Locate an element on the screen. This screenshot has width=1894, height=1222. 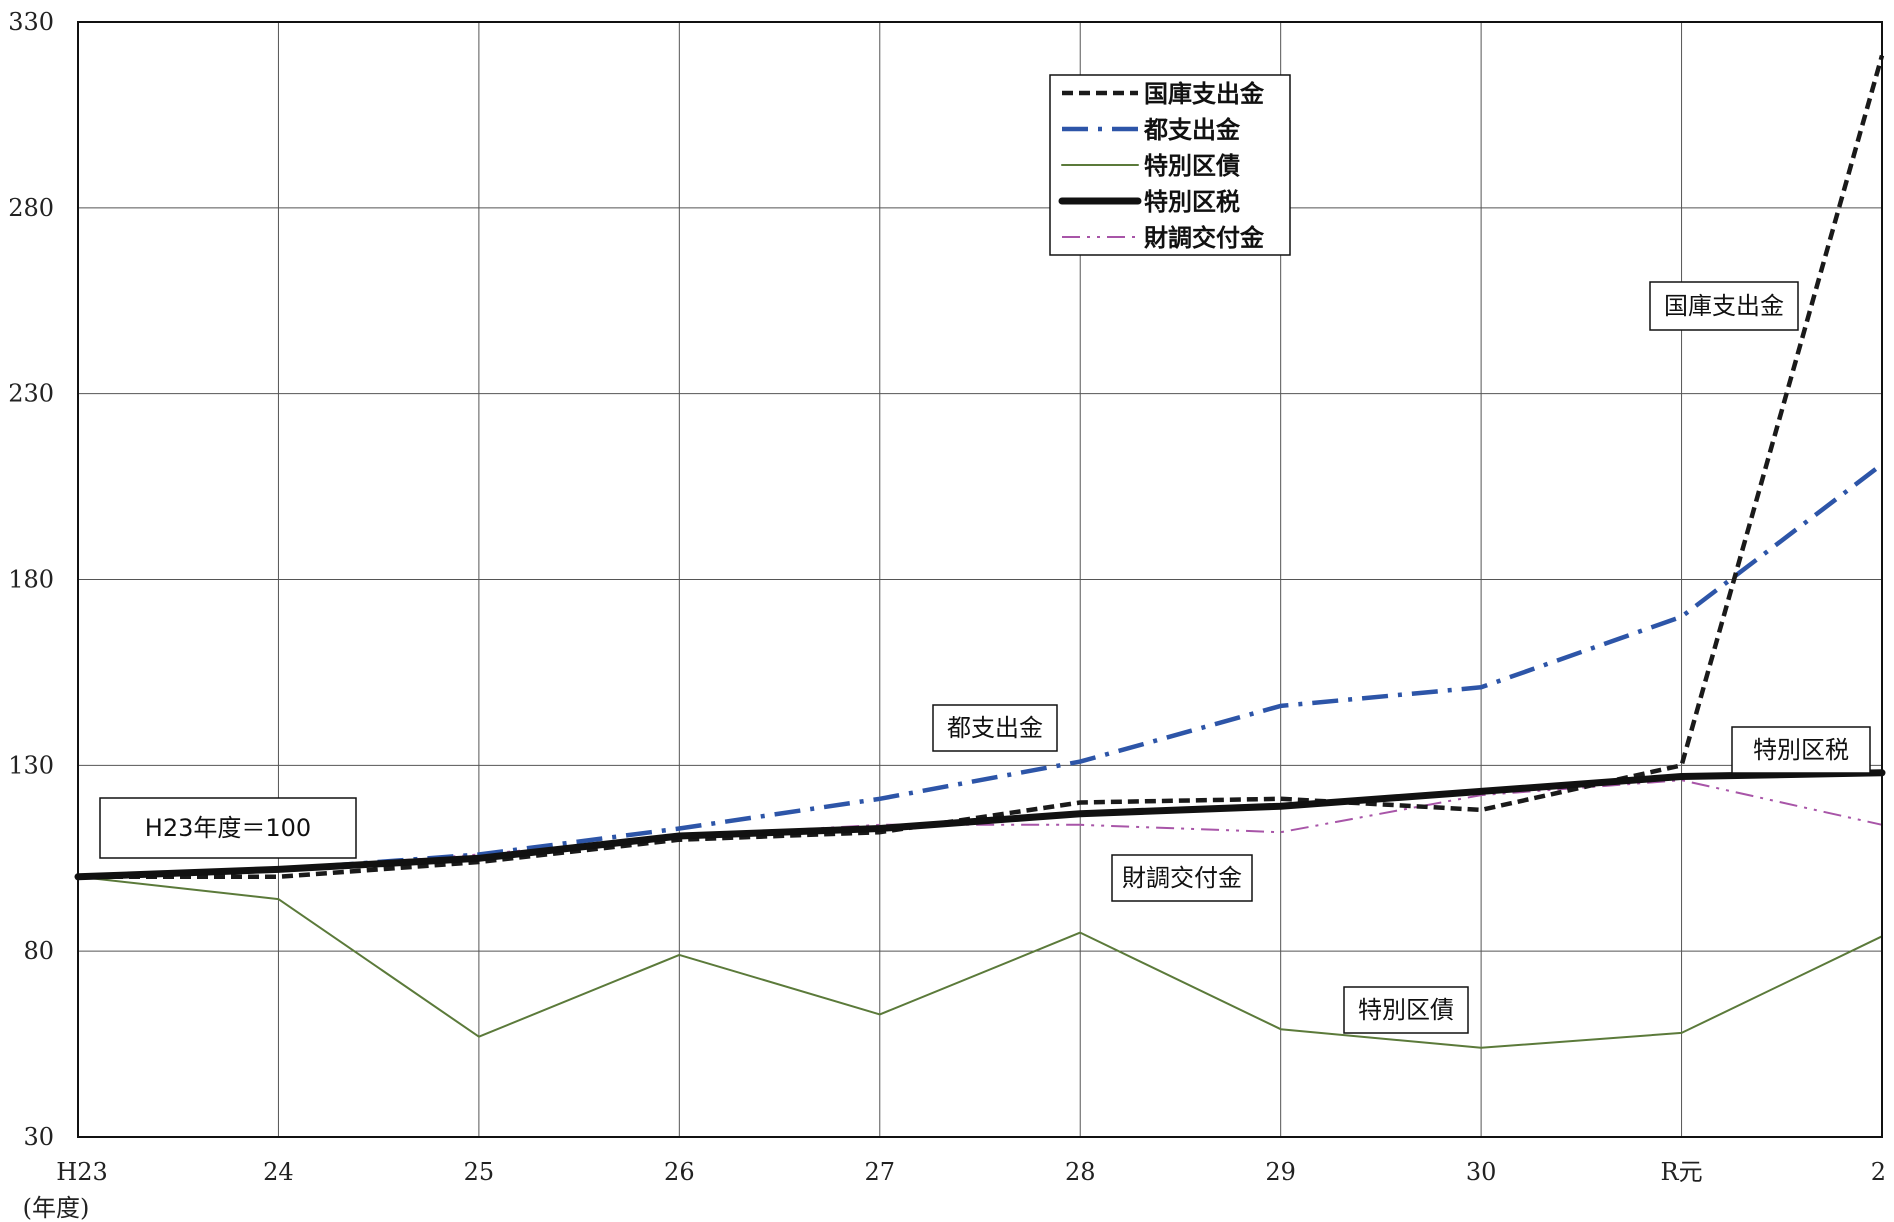
annotation-0: H23年度＝100 is located at coordinates (228, 828).